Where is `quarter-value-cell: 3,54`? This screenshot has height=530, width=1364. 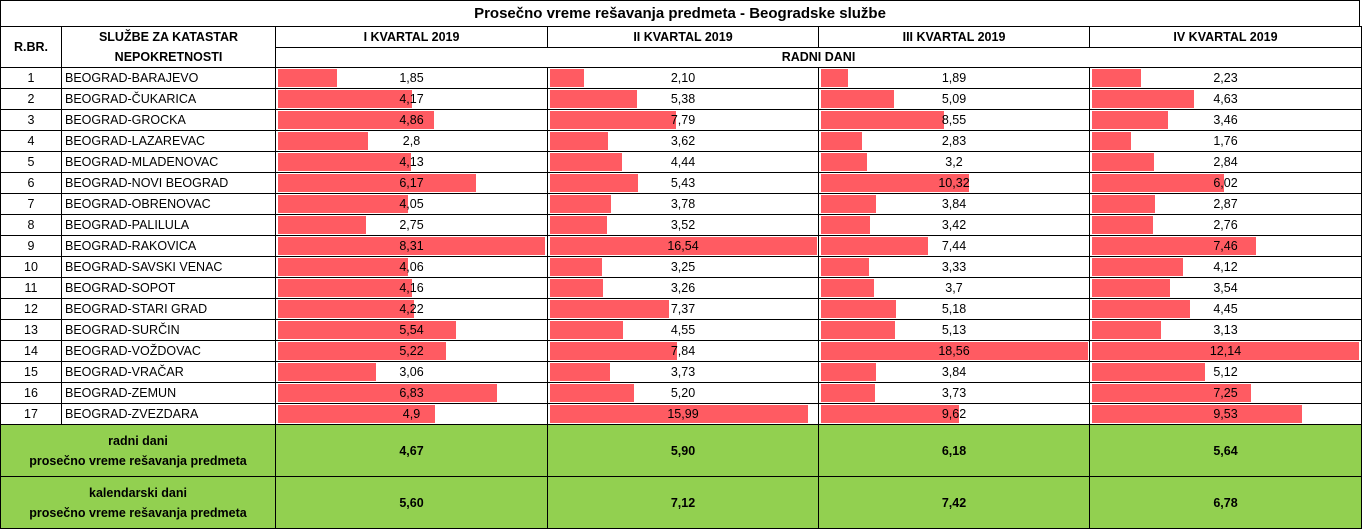 quarter-value-cell: 3,54 is located at coordinates (1225, 288).